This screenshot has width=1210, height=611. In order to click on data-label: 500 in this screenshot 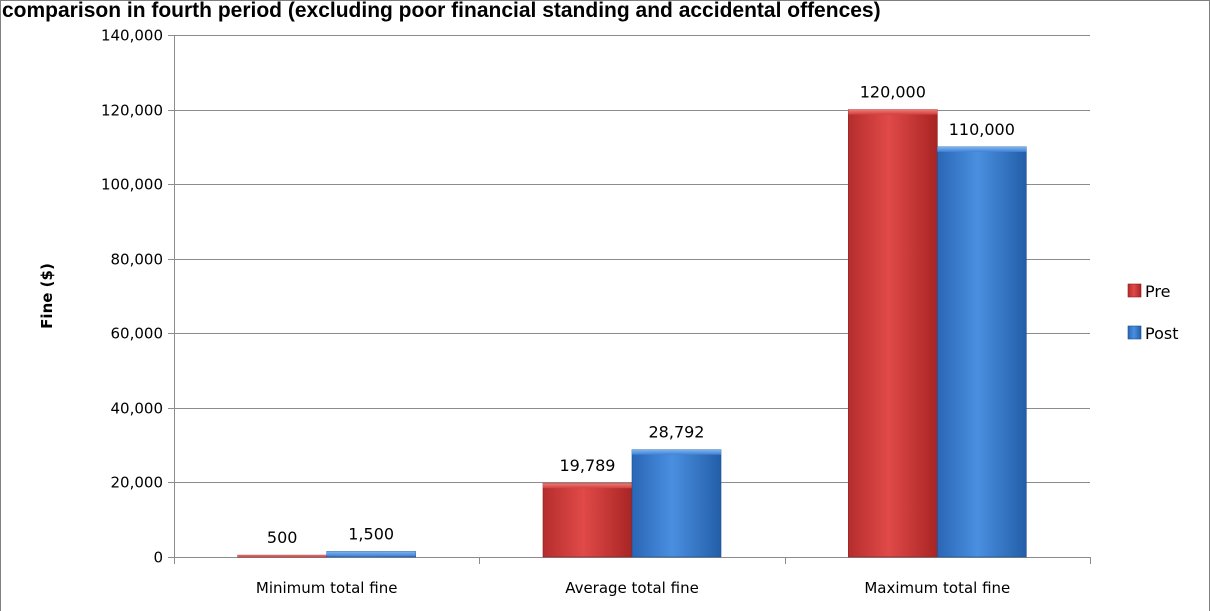, I will do `click(282, 537)`.